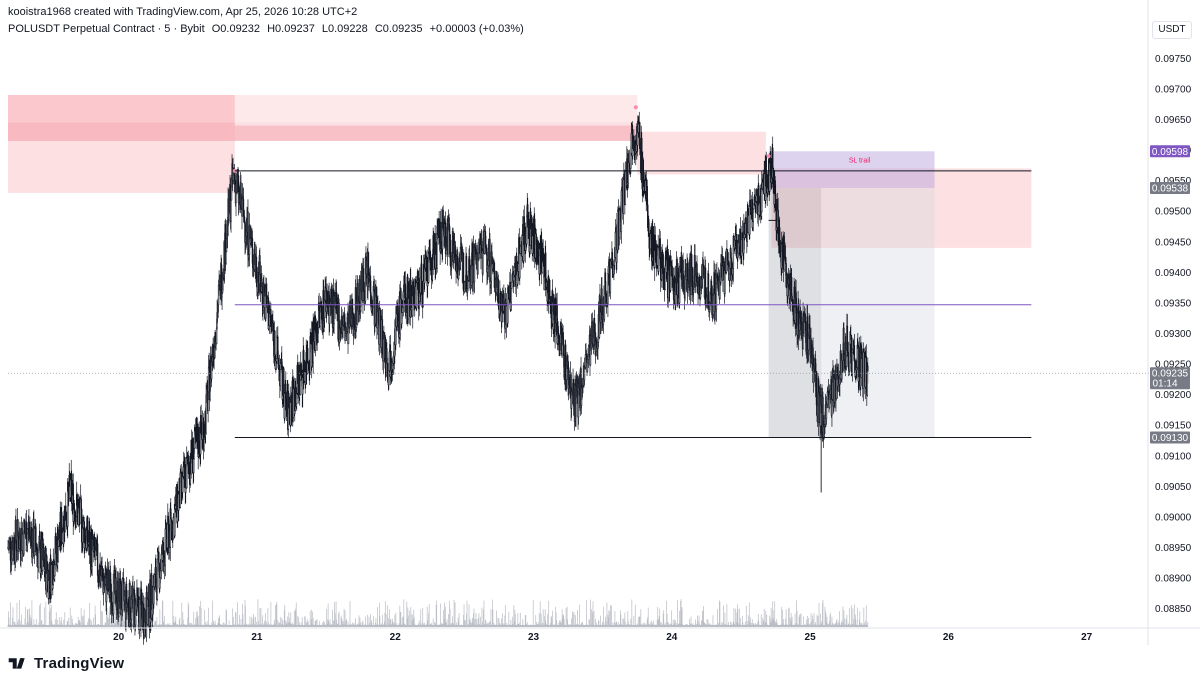  Describe the element at coordinates (1172, 30) in the screenshot. I see `currency-badge: USDT` at that location.